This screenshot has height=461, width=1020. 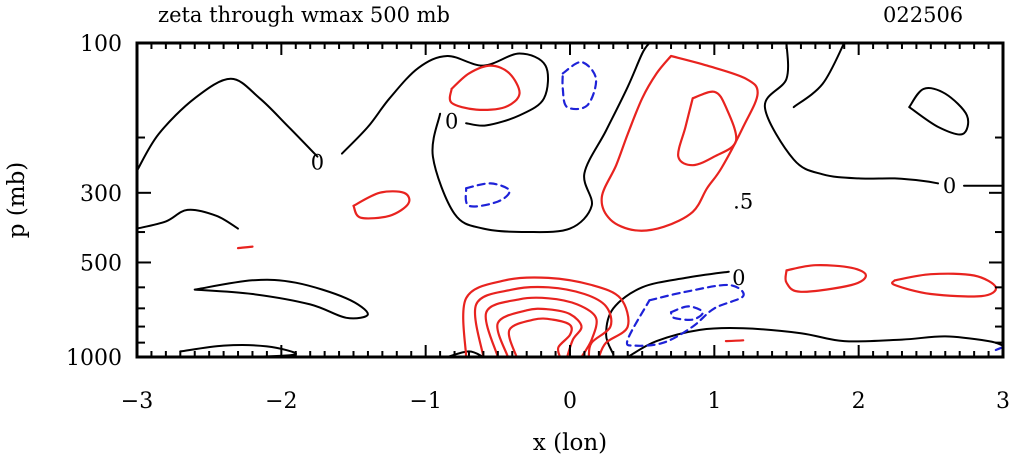 I want to click on x-tick-label: −2, so click(x=281, y=401).